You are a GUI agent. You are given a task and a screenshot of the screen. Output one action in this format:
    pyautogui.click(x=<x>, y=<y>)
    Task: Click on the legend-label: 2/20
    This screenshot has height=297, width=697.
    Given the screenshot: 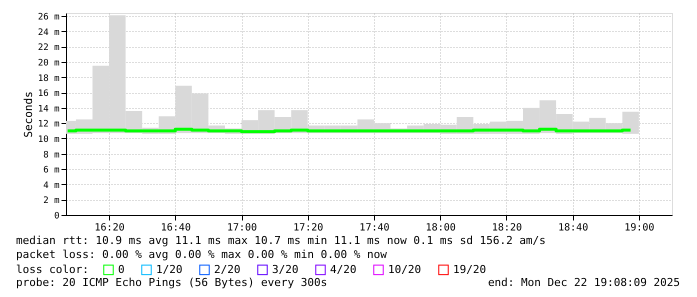 What is the action you would take?
    pyautogui.click(x=227, y=269)
    